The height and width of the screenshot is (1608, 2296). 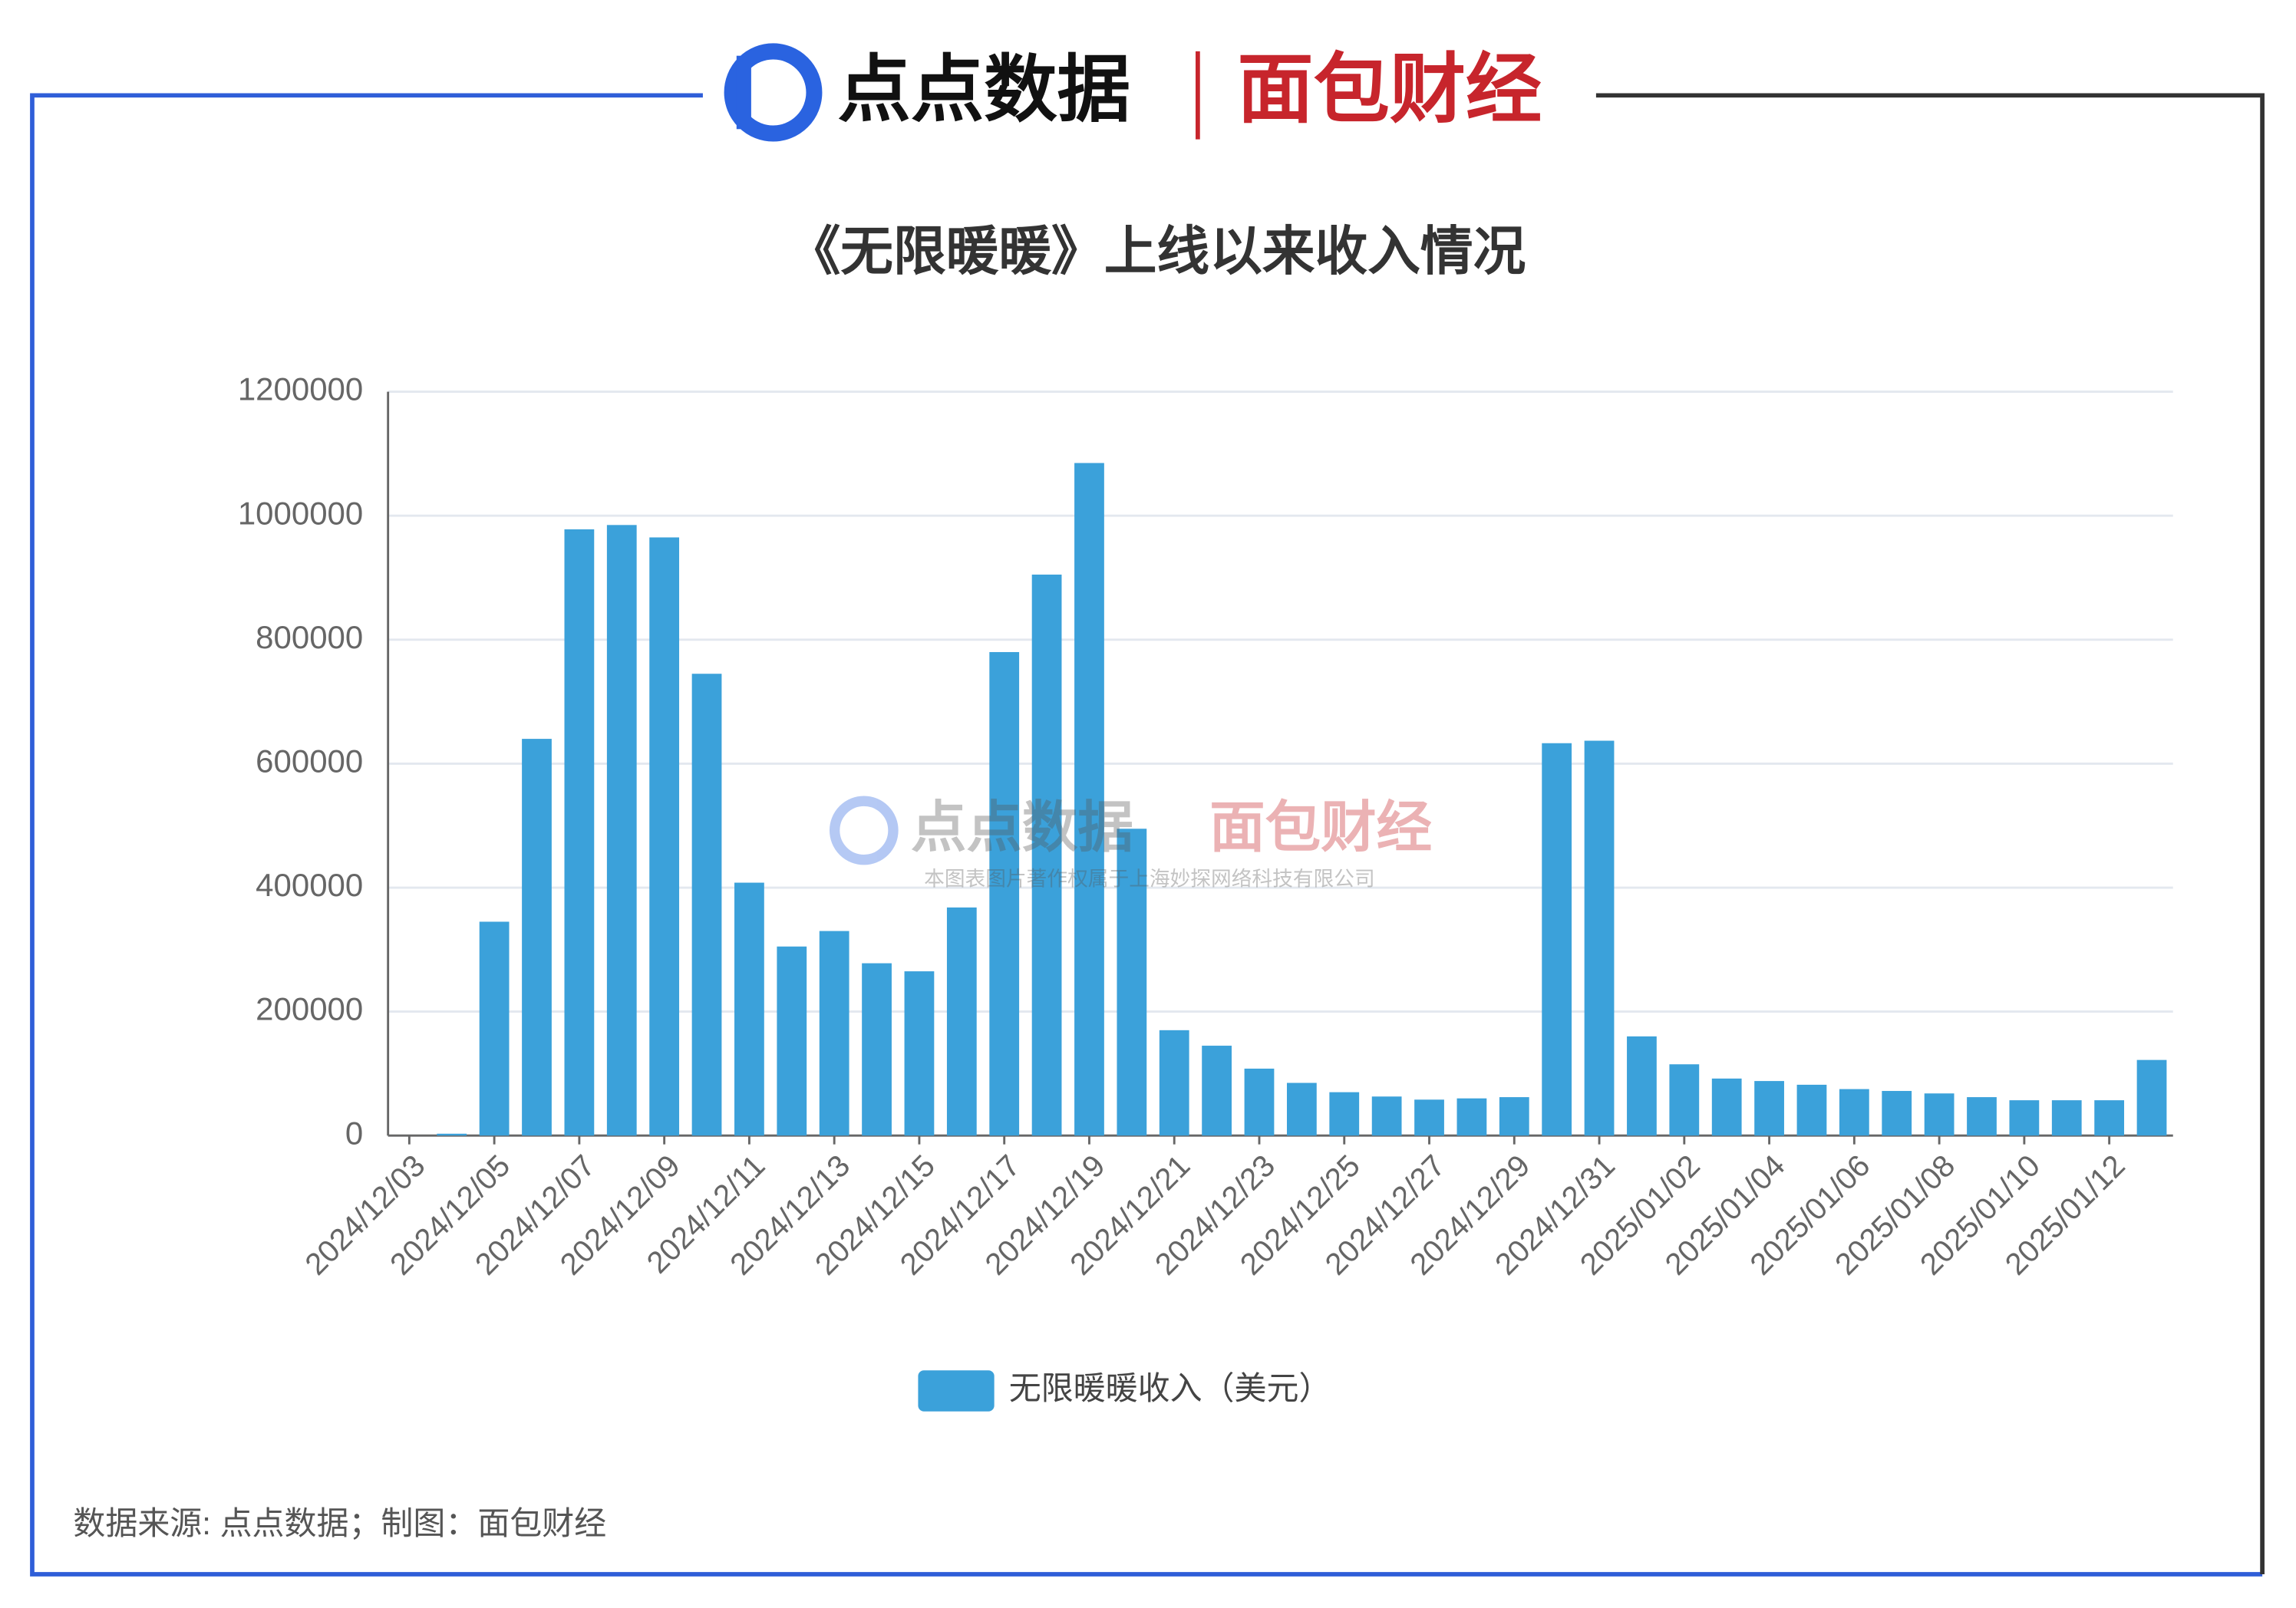 What do you see at coordinates (309, 637) in the screenshot?
I see `y-tick-label: 800000` at bounding box center [309, 637].